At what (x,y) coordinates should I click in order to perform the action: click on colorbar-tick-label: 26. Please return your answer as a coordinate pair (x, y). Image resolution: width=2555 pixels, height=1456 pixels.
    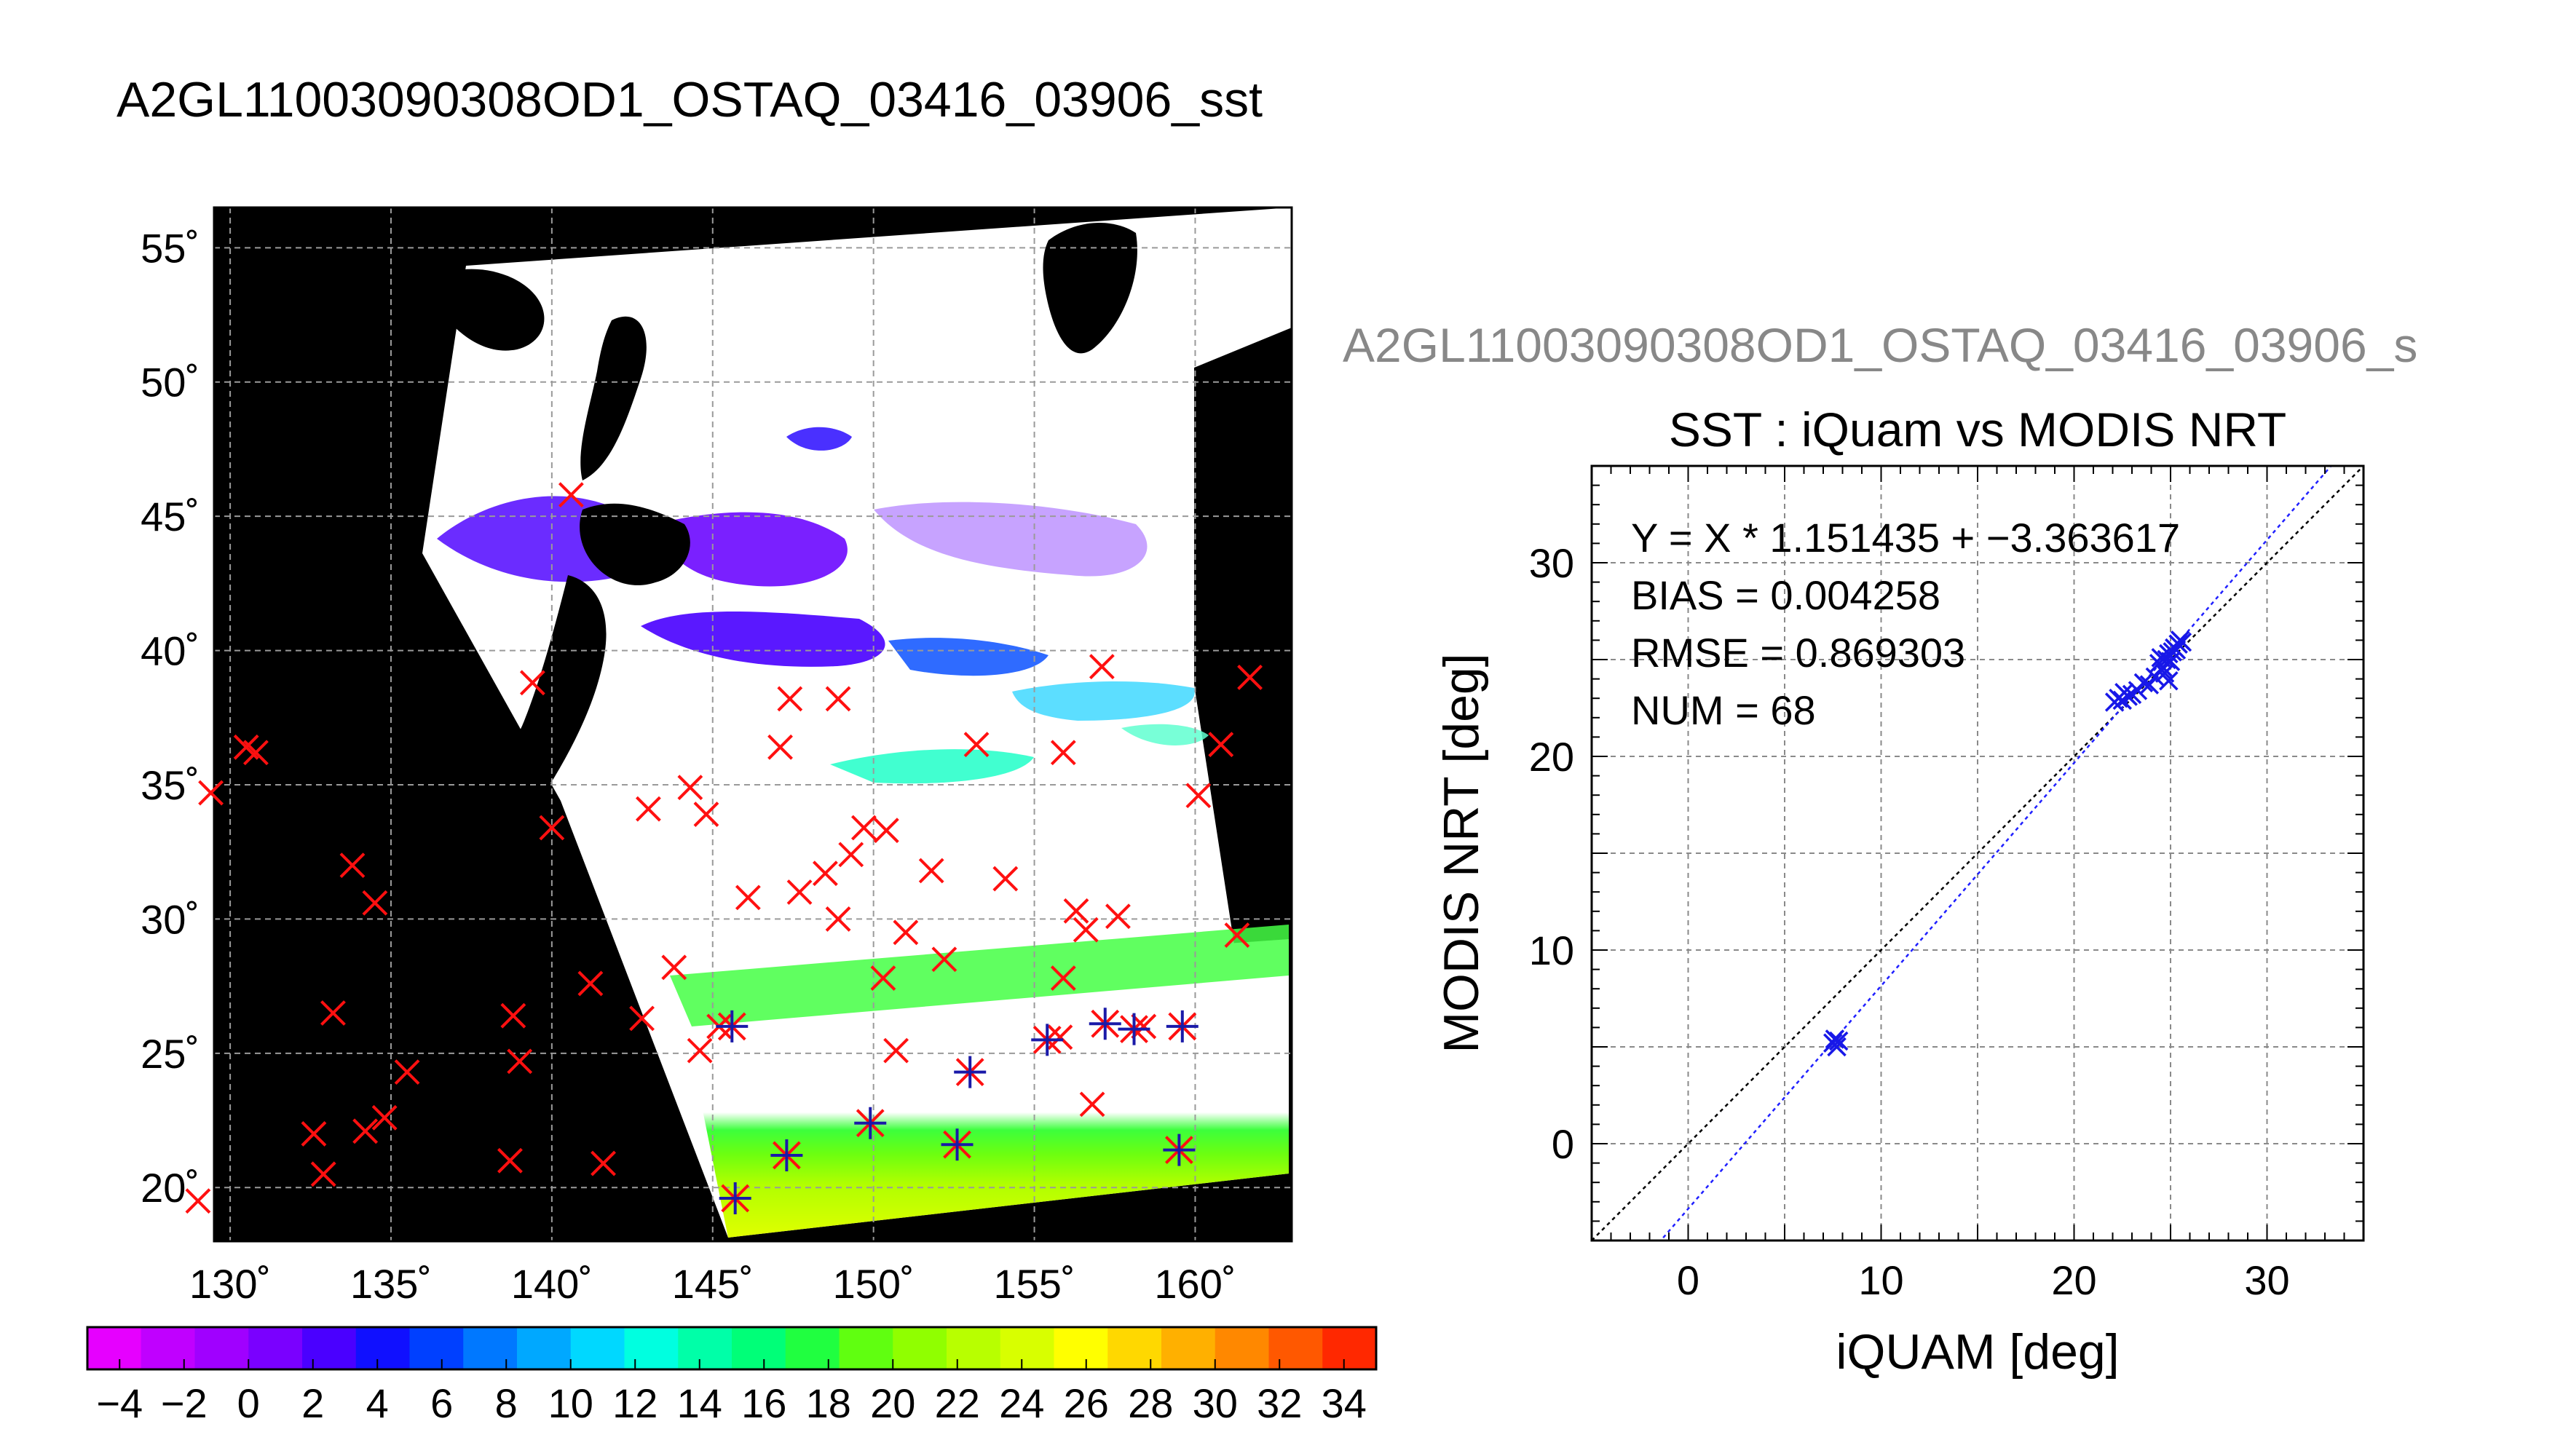
    Looking at the image, I should click on (1086, 1403).